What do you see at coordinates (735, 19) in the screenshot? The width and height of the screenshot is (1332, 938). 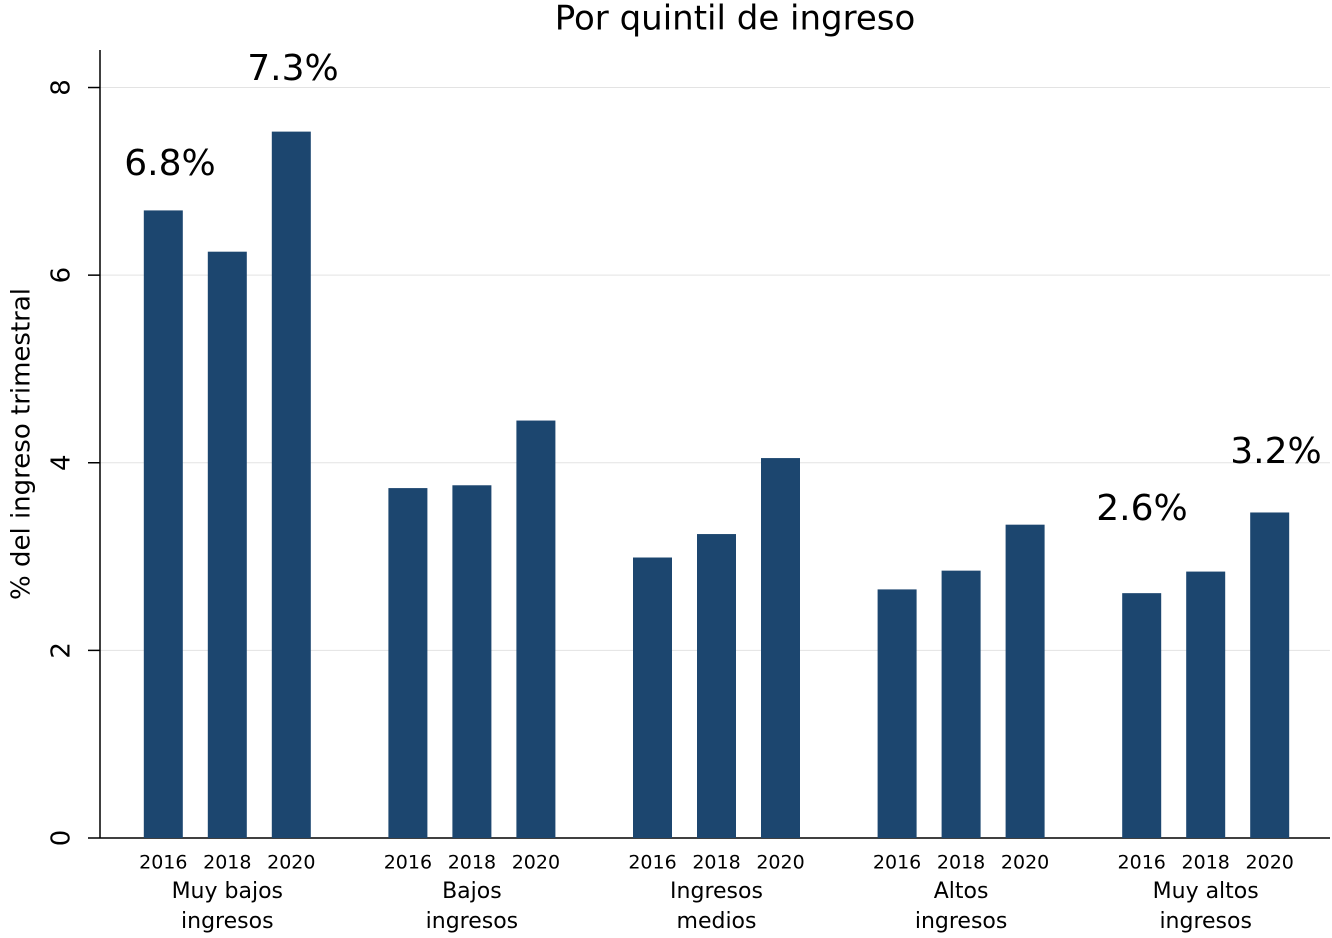 I see `chart-title: Por quintil de ingreso` at bounding box center [735, 19].